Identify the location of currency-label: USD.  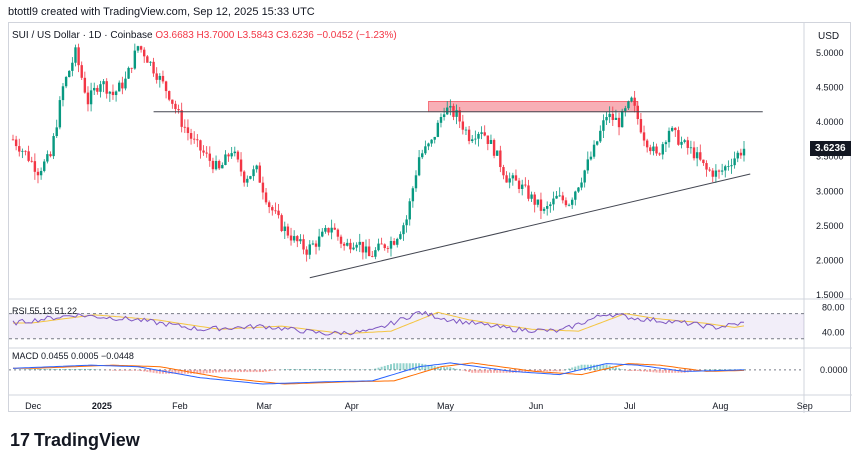
(829, 36).